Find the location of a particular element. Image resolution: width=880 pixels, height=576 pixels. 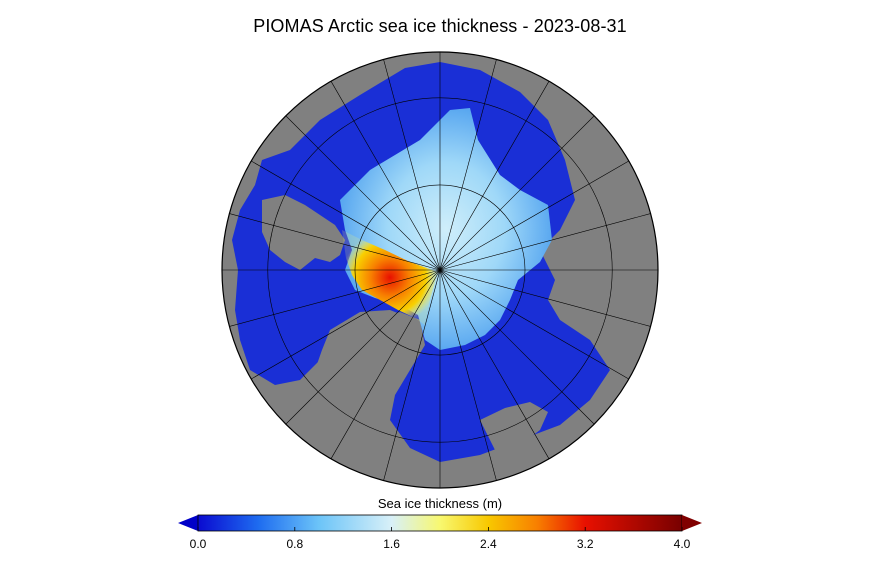

colorbar-tick-label: 2.4 is located at coordinates (488, 544).